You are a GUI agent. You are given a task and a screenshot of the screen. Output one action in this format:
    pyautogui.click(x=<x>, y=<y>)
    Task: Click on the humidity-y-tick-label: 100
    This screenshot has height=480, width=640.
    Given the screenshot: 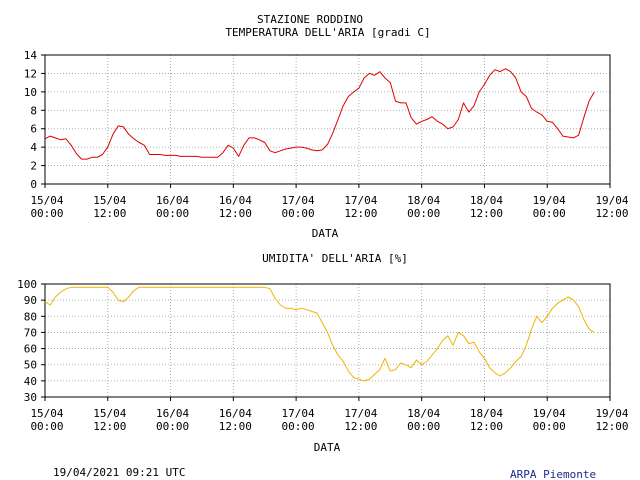 What is the action you would take?
    pyautogui.click(x=27, y=284)
    